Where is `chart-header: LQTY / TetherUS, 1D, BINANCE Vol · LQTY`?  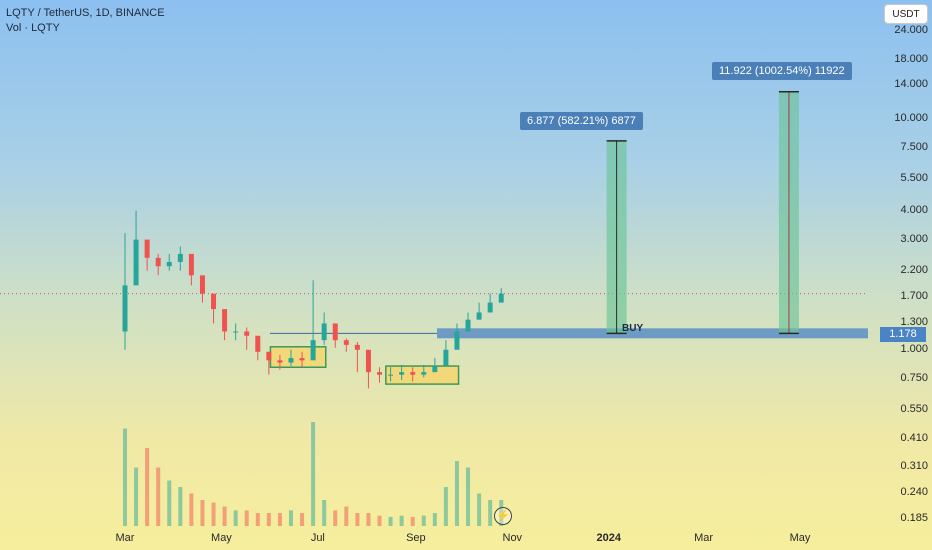
chart-header: LQTY / TetherUS, 1D, BINANCE Vol · LQTY is located at coordinates (85, 21).